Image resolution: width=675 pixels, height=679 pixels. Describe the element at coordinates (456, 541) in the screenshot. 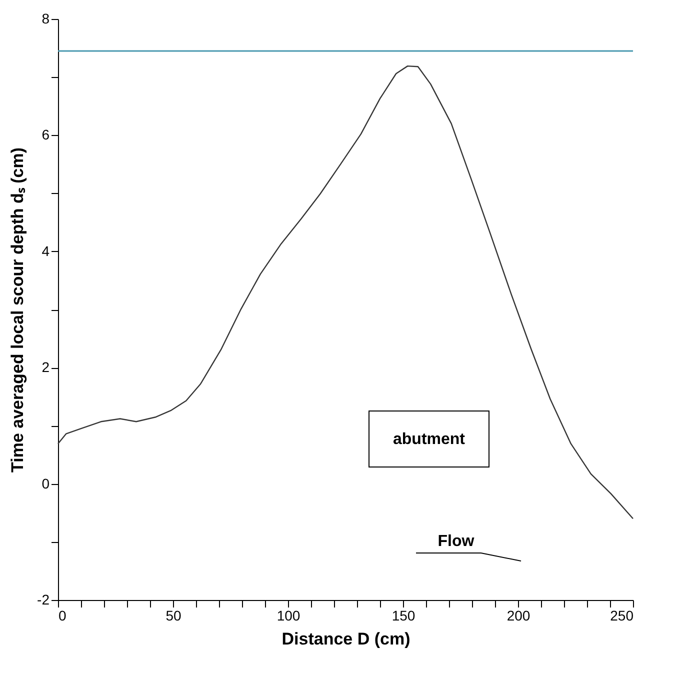

I see `annotation: Flow` at that location.